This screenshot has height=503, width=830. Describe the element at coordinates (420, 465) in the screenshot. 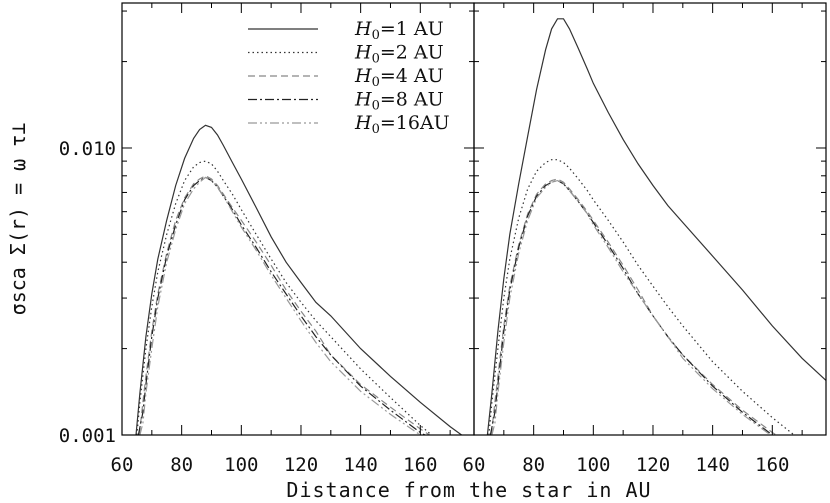

I see `left-x-tick-label: 160` at that location.